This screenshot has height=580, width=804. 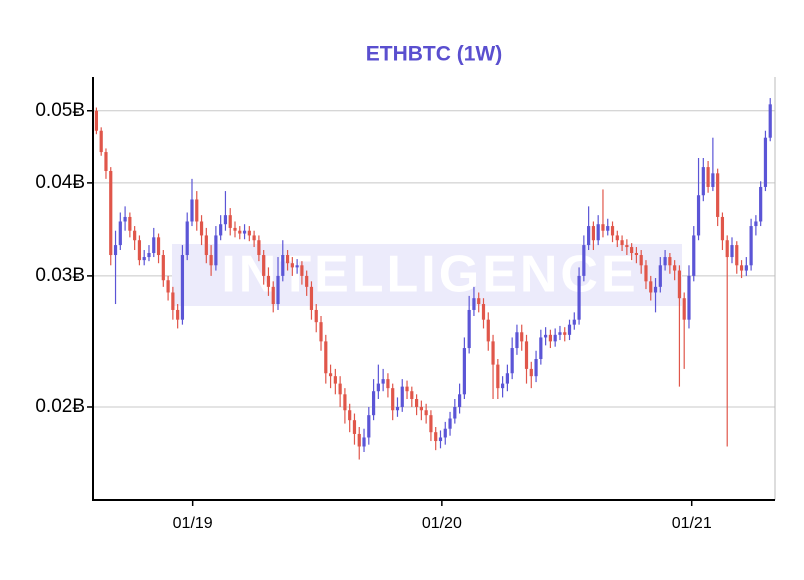 I want to click on y-tick-label: 0.03Ƀ, so click(x=60, y=275).